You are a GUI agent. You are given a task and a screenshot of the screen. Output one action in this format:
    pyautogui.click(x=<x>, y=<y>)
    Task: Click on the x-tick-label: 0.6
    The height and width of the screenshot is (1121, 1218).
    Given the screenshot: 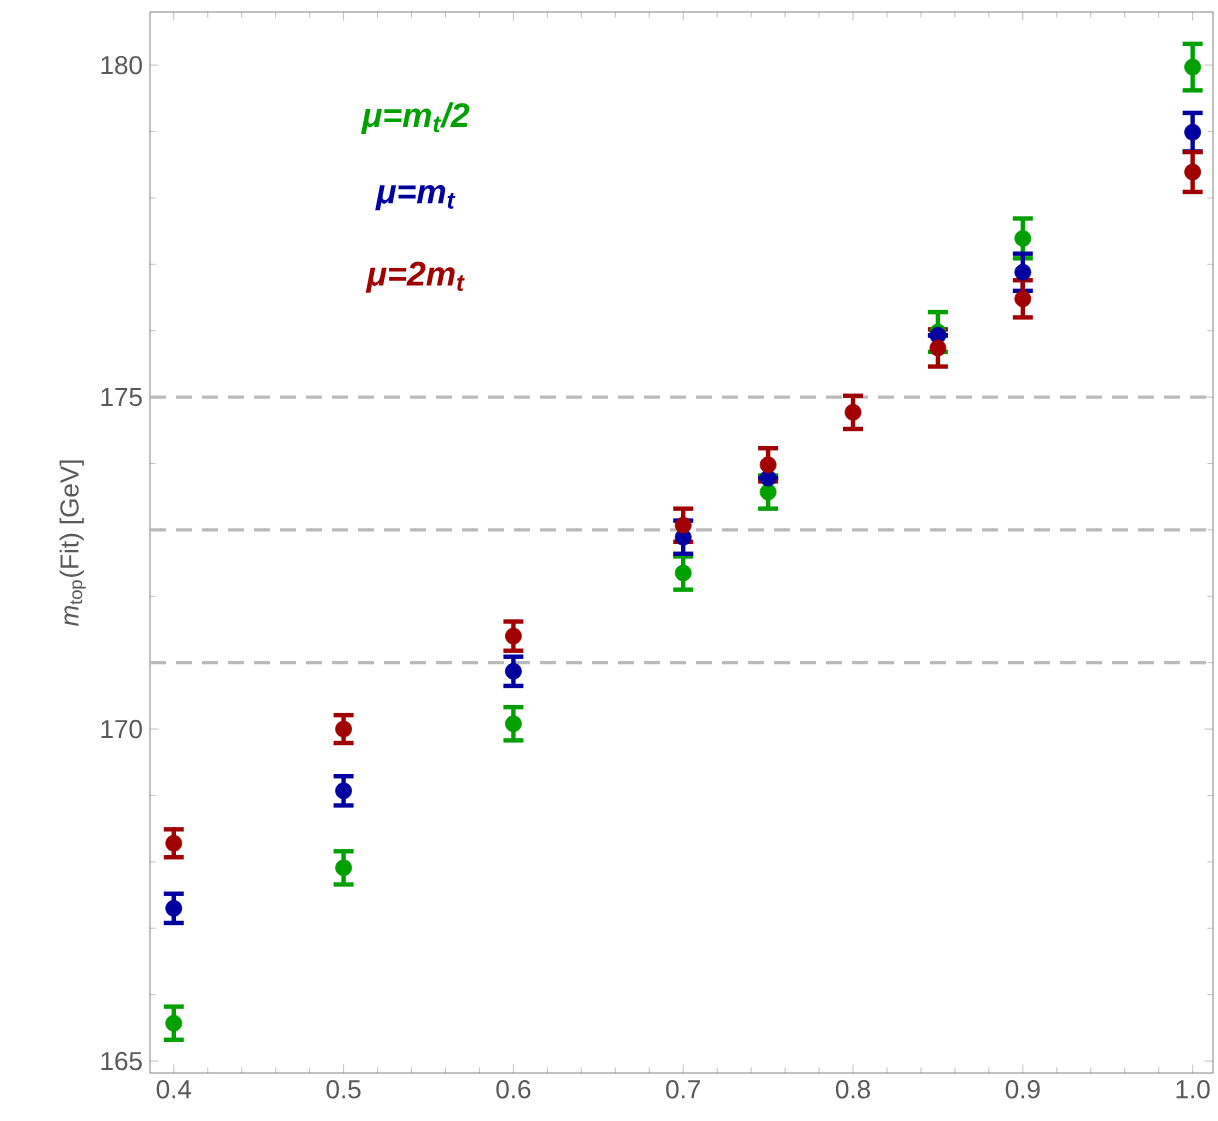 What is the action you would take?
    pyautogui.click(x=513, y=1089)
    